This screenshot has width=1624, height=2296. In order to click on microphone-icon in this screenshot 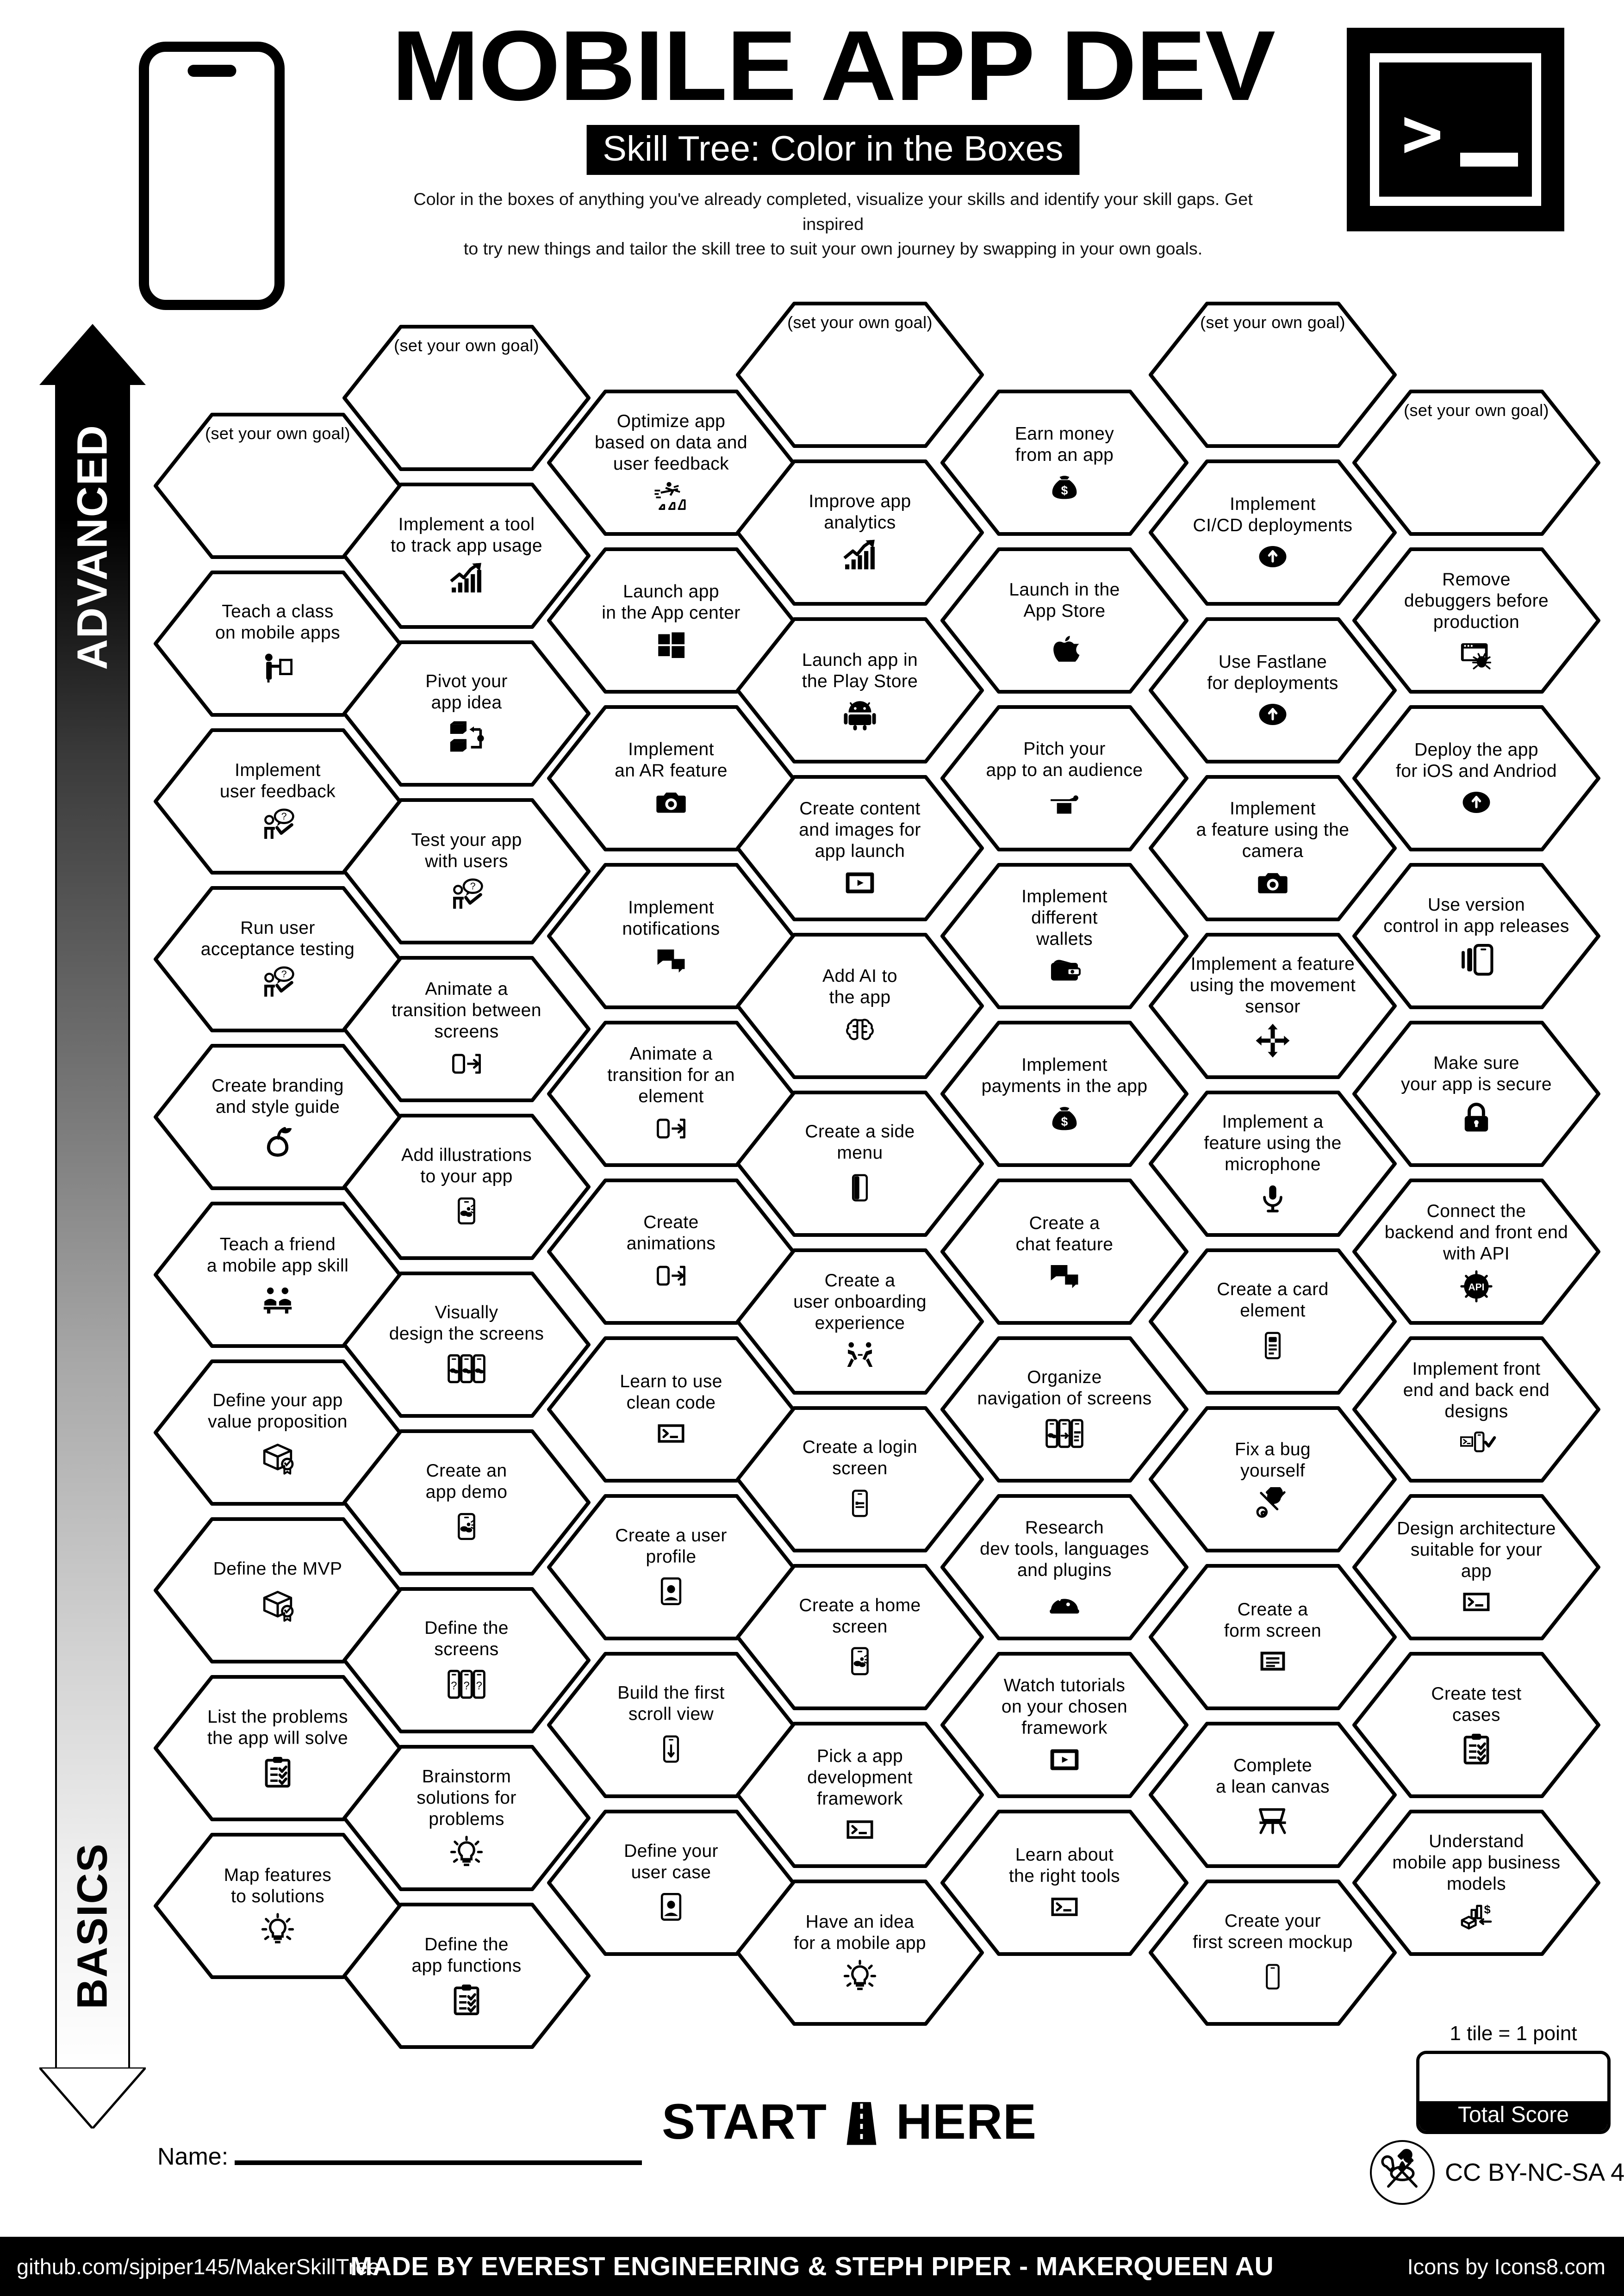, I will do `click(1273, 1198)`.